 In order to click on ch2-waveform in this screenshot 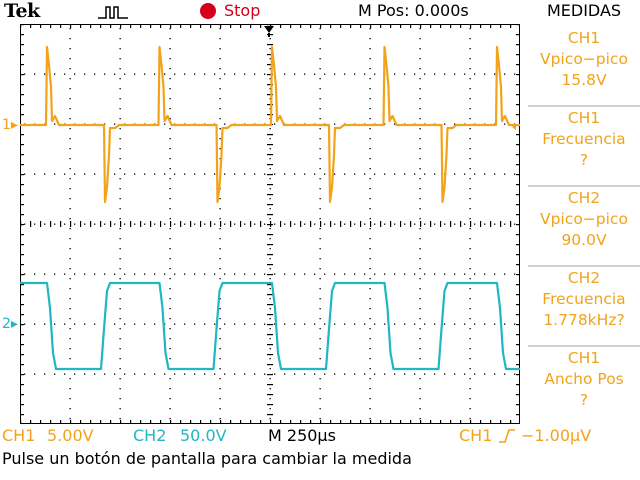, I will do `click(270, 326)`.